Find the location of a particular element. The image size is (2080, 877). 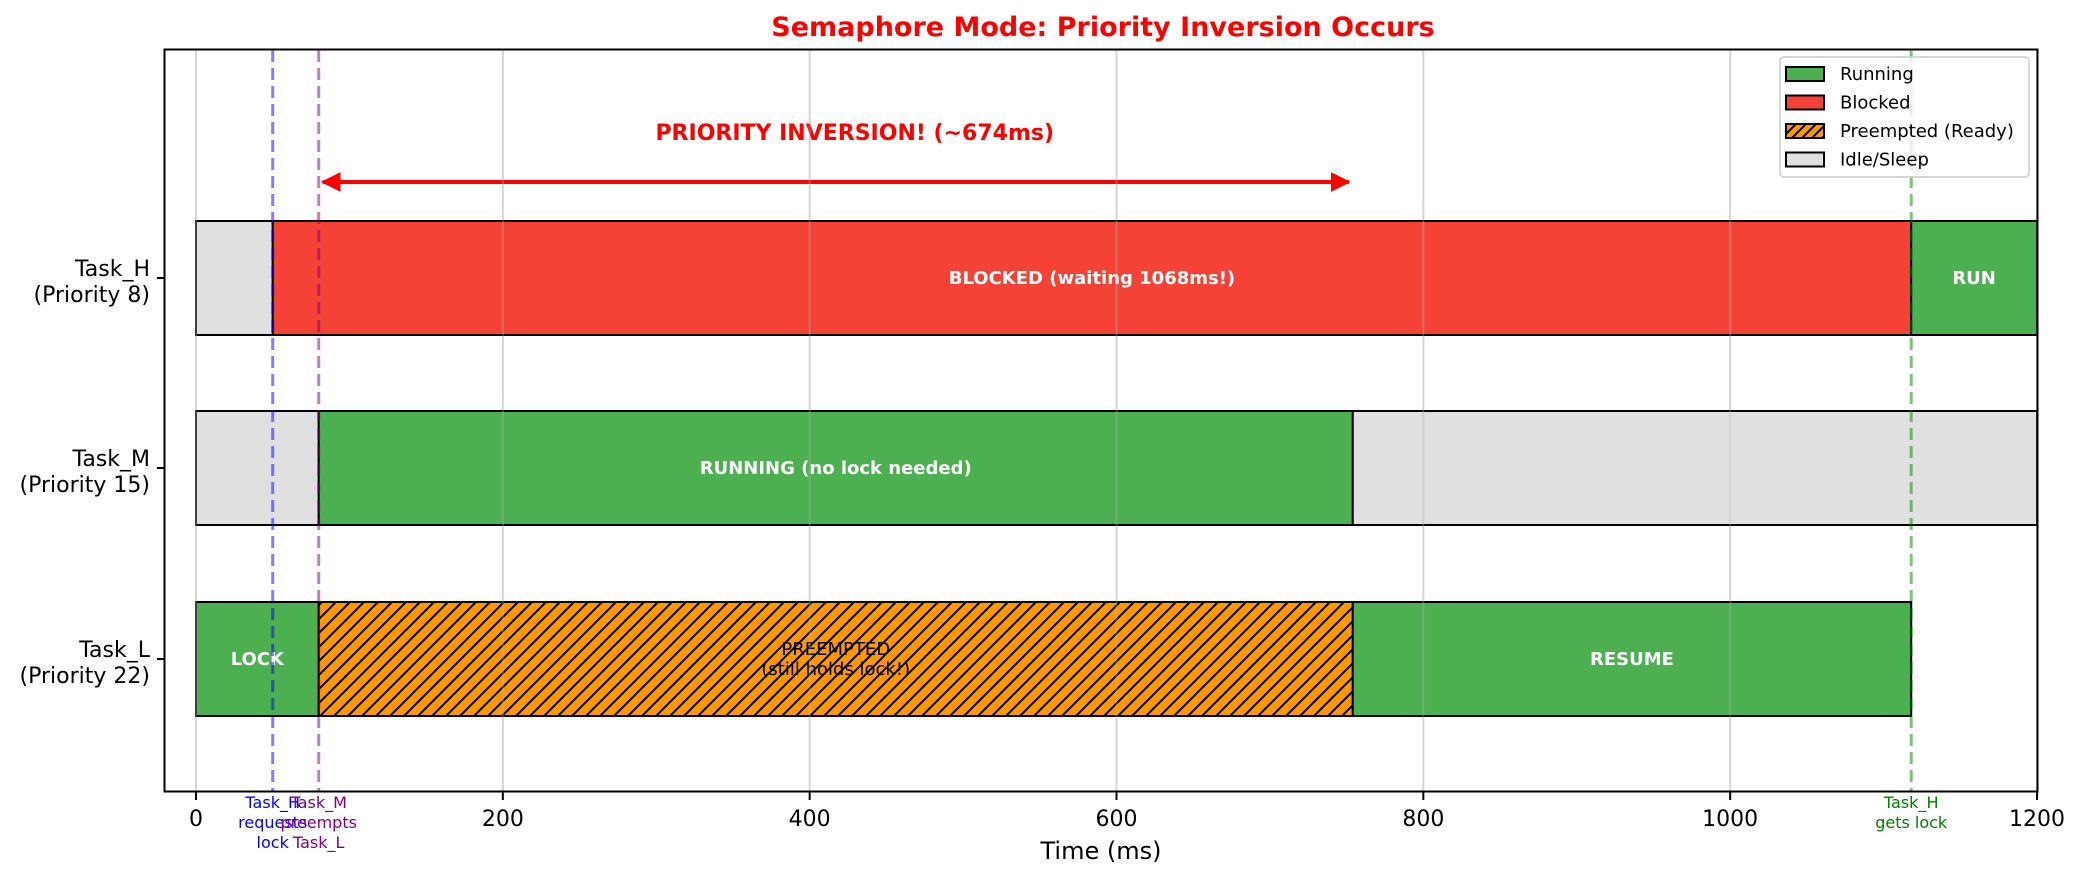

segment-preempted-ready- is located at coordinates (835, 659).